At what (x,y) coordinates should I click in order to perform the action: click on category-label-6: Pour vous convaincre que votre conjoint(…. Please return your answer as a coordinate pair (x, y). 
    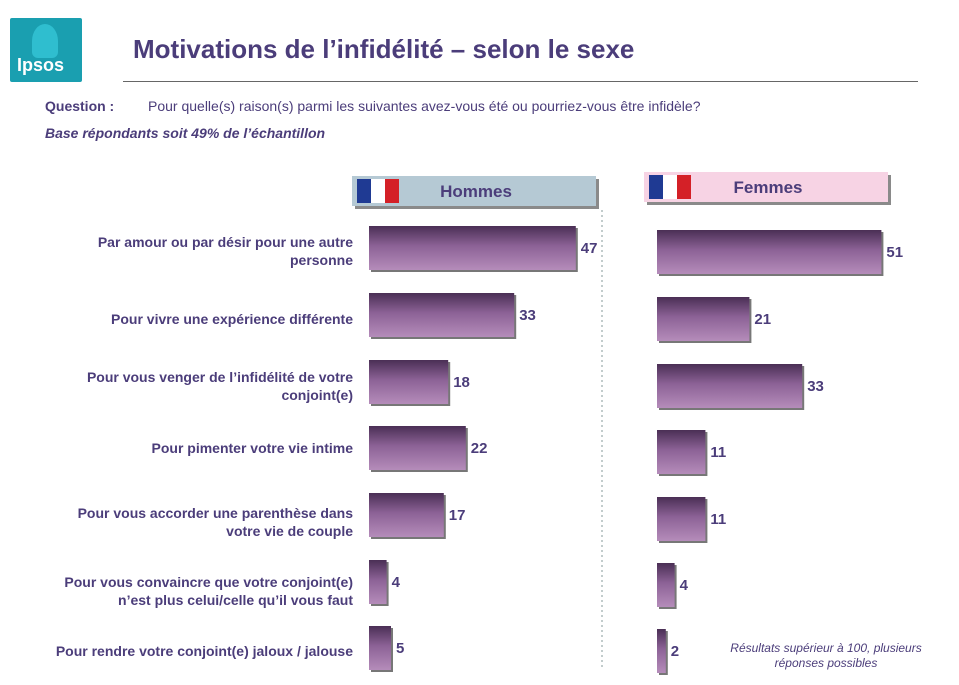
    Looking at the image, I should click on (208, 582).